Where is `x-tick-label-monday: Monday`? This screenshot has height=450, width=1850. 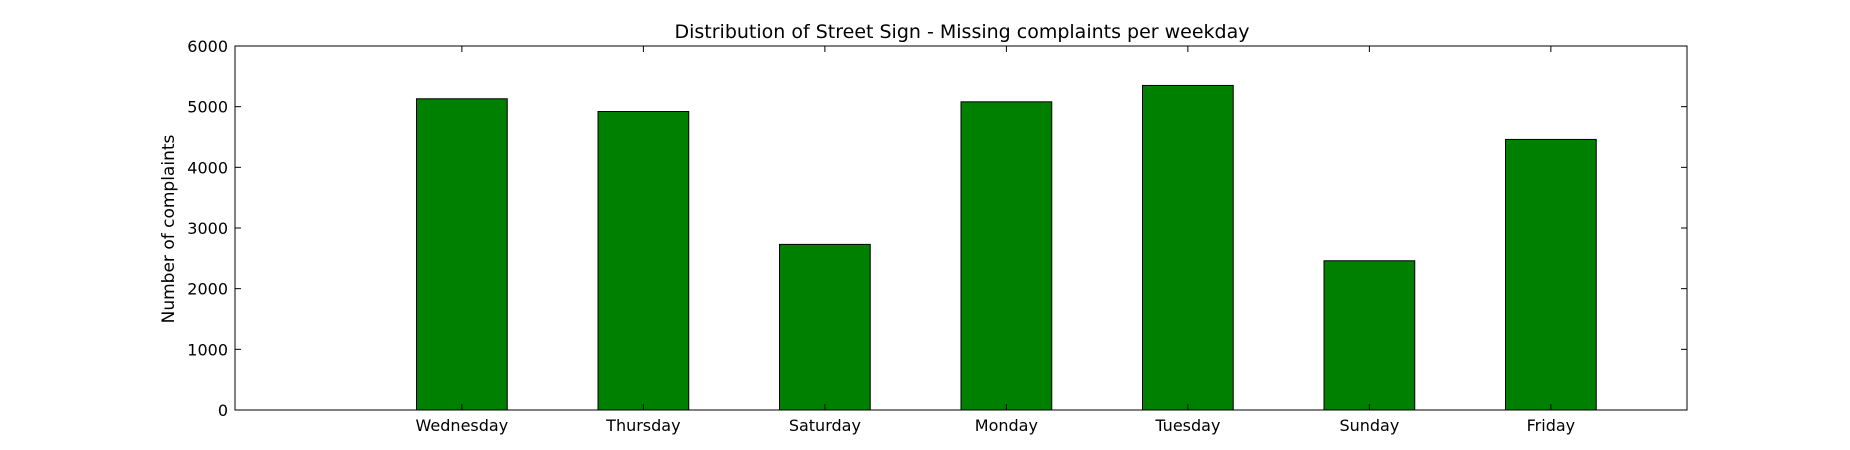 x-tick-label-monday: Monday is located at coordinates (1006, 425).